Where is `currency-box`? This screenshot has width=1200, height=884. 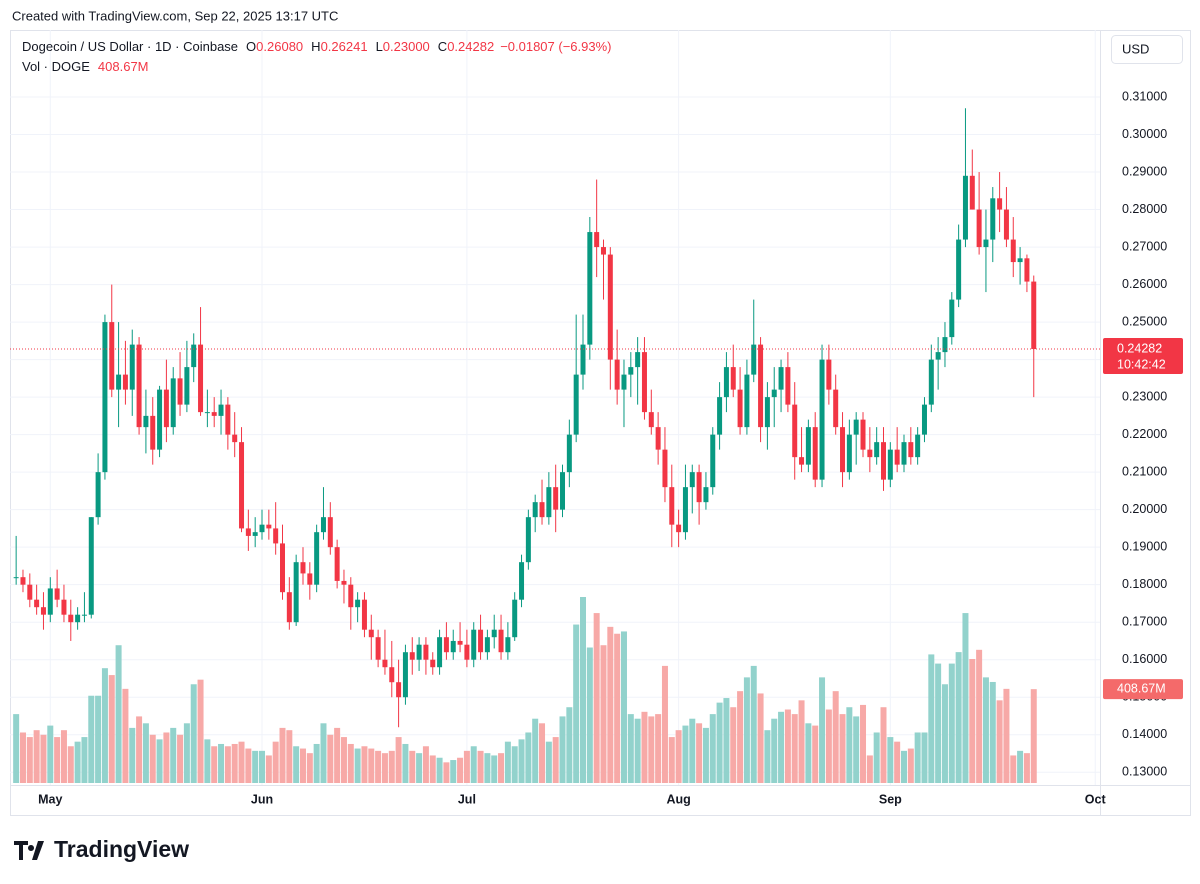 currency-box is located at coordinates (1147, 49).